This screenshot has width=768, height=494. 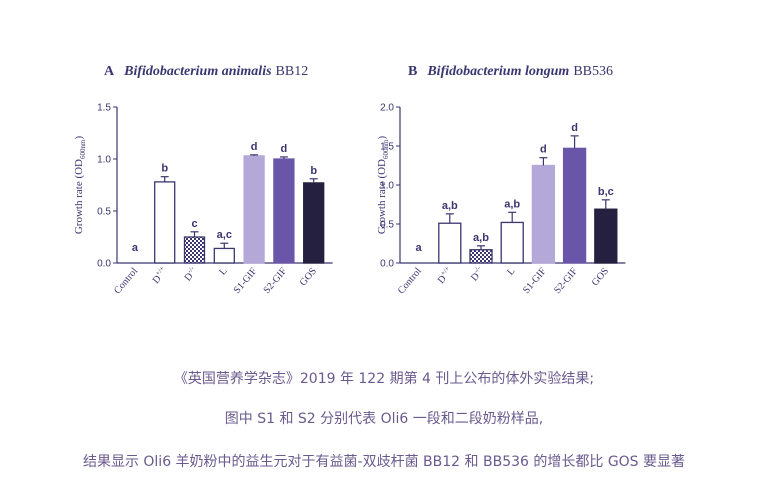 I want to click on chart-title: A Bifidobacterium animalis BB12, so click(x=206, y=71).